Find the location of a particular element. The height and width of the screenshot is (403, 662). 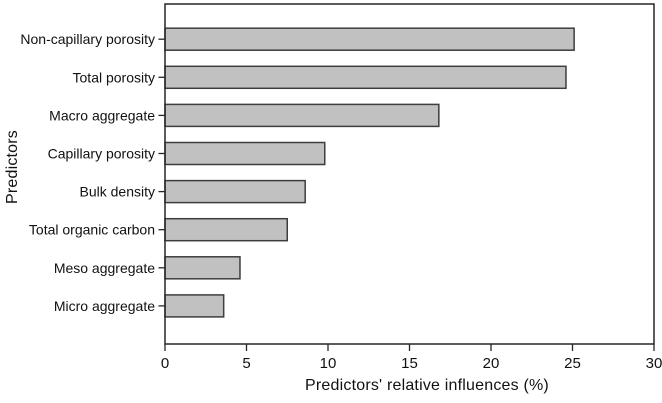

category-label: Meso aggregate is located at coordinates (104, 268).